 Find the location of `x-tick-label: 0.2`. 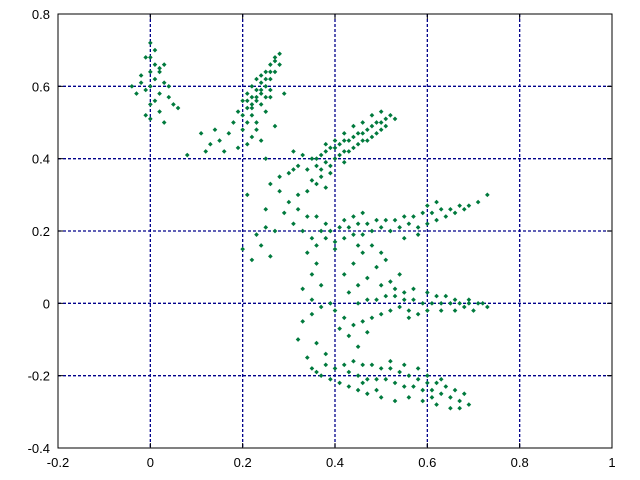

x-tick-label: 0.2 is located at coordinates (243, 462).